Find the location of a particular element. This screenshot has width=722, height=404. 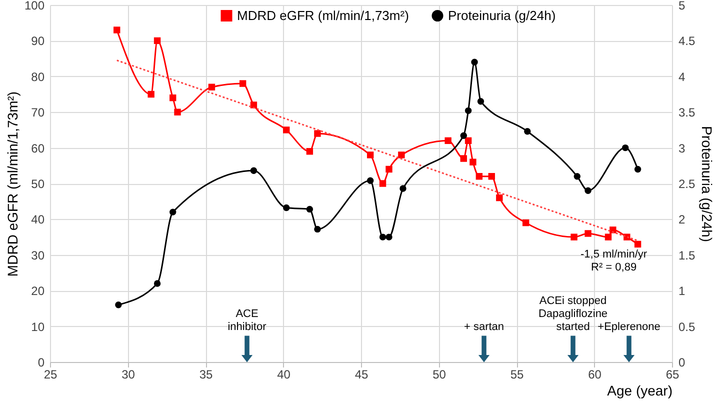

annotation: -1,5 ml/min/yr R² = 0,89 is located at coordinates (614, 261).